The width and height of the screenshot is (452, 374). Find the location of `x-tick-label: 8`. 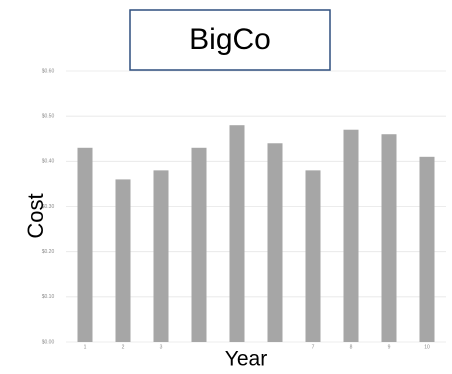

x-tick-label: 8 is located at coordinates (351, 347).